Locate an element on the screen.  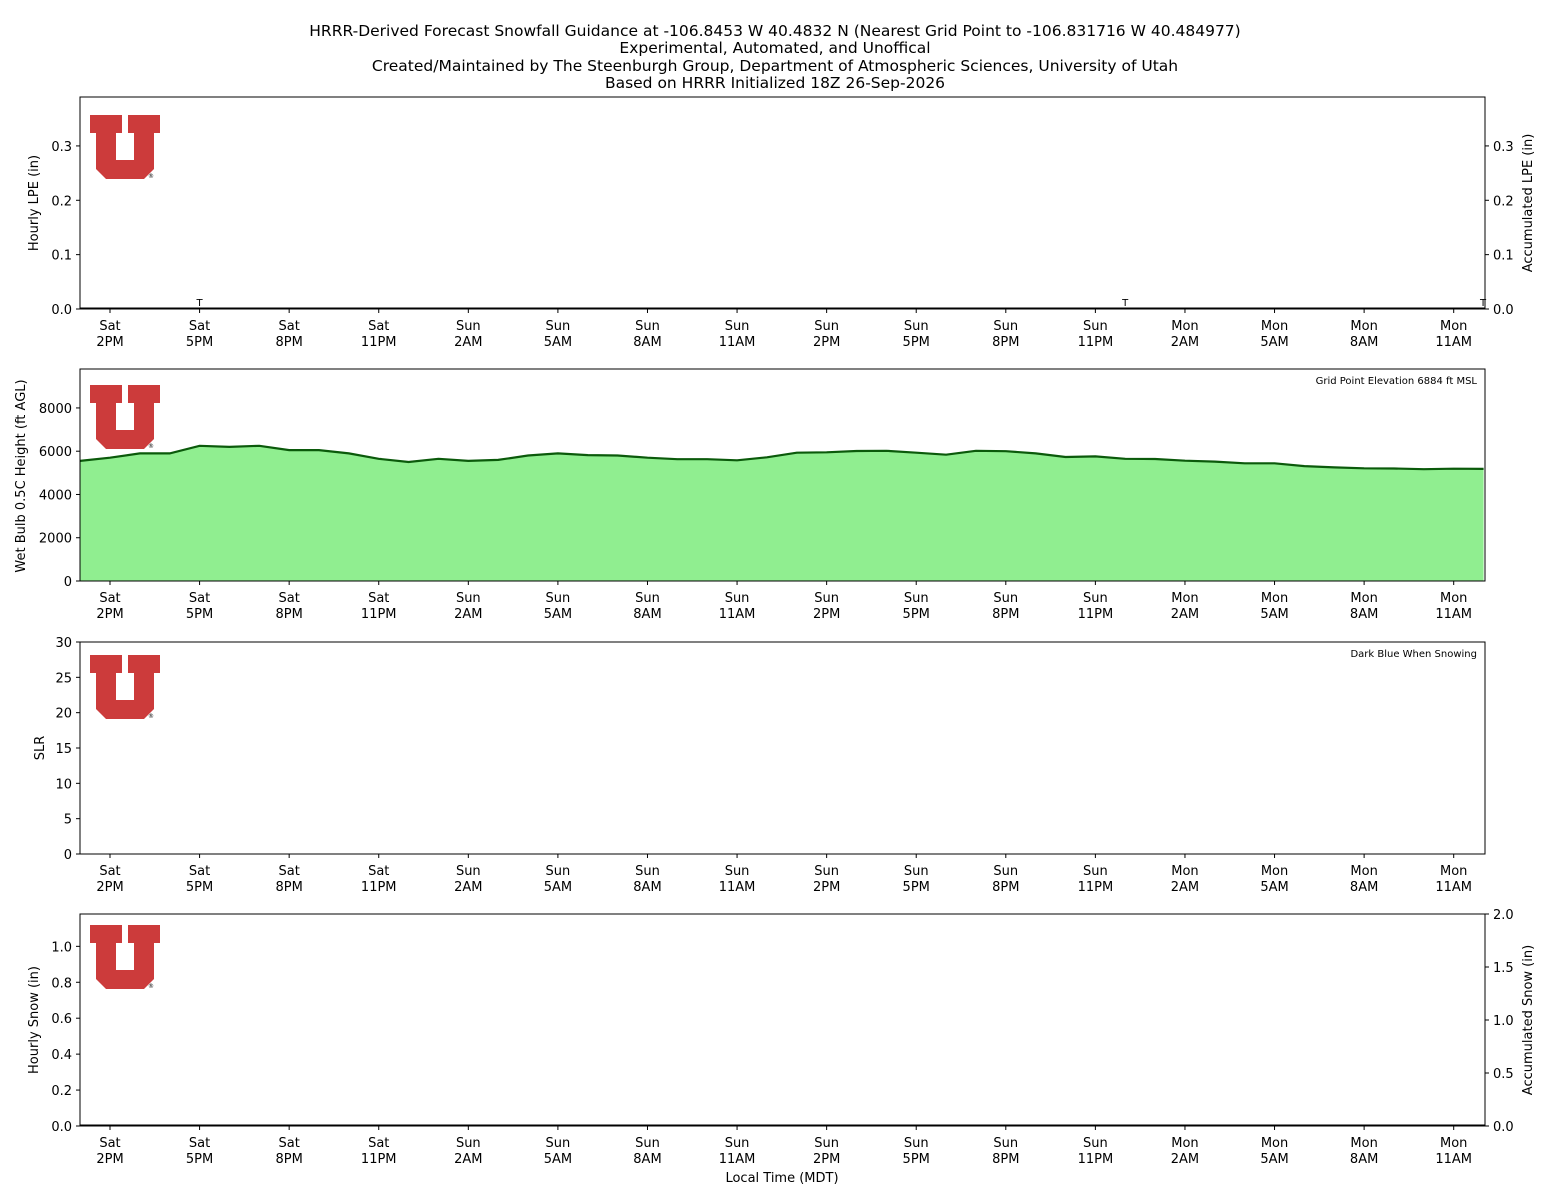
y-tick-label-right: 0.5 is located at coordinates (1503, 1074).